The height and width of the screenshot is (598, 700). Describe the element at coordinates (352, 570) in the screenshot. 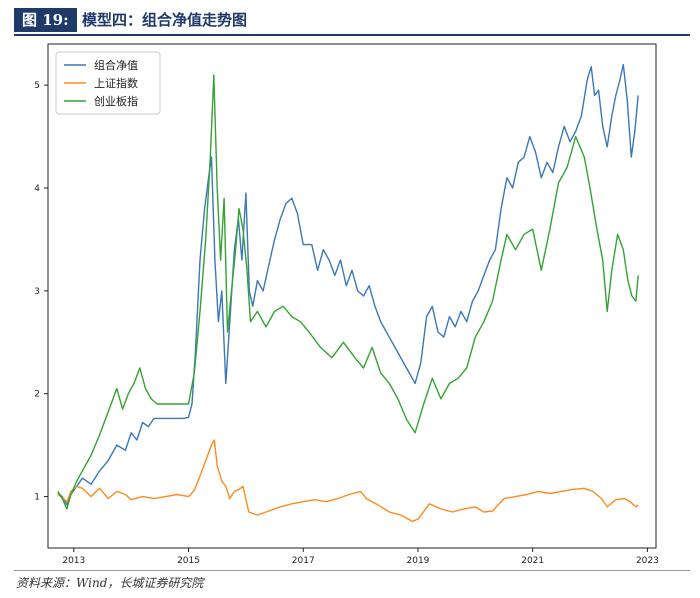

I see `source-divider` at that location.